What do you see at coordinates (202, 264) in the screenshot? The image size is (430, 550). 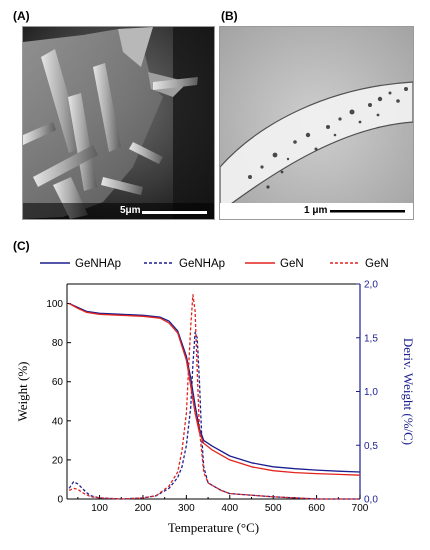 I see `legend-label-2: GeNHAp` at bounding box center [202, 264].